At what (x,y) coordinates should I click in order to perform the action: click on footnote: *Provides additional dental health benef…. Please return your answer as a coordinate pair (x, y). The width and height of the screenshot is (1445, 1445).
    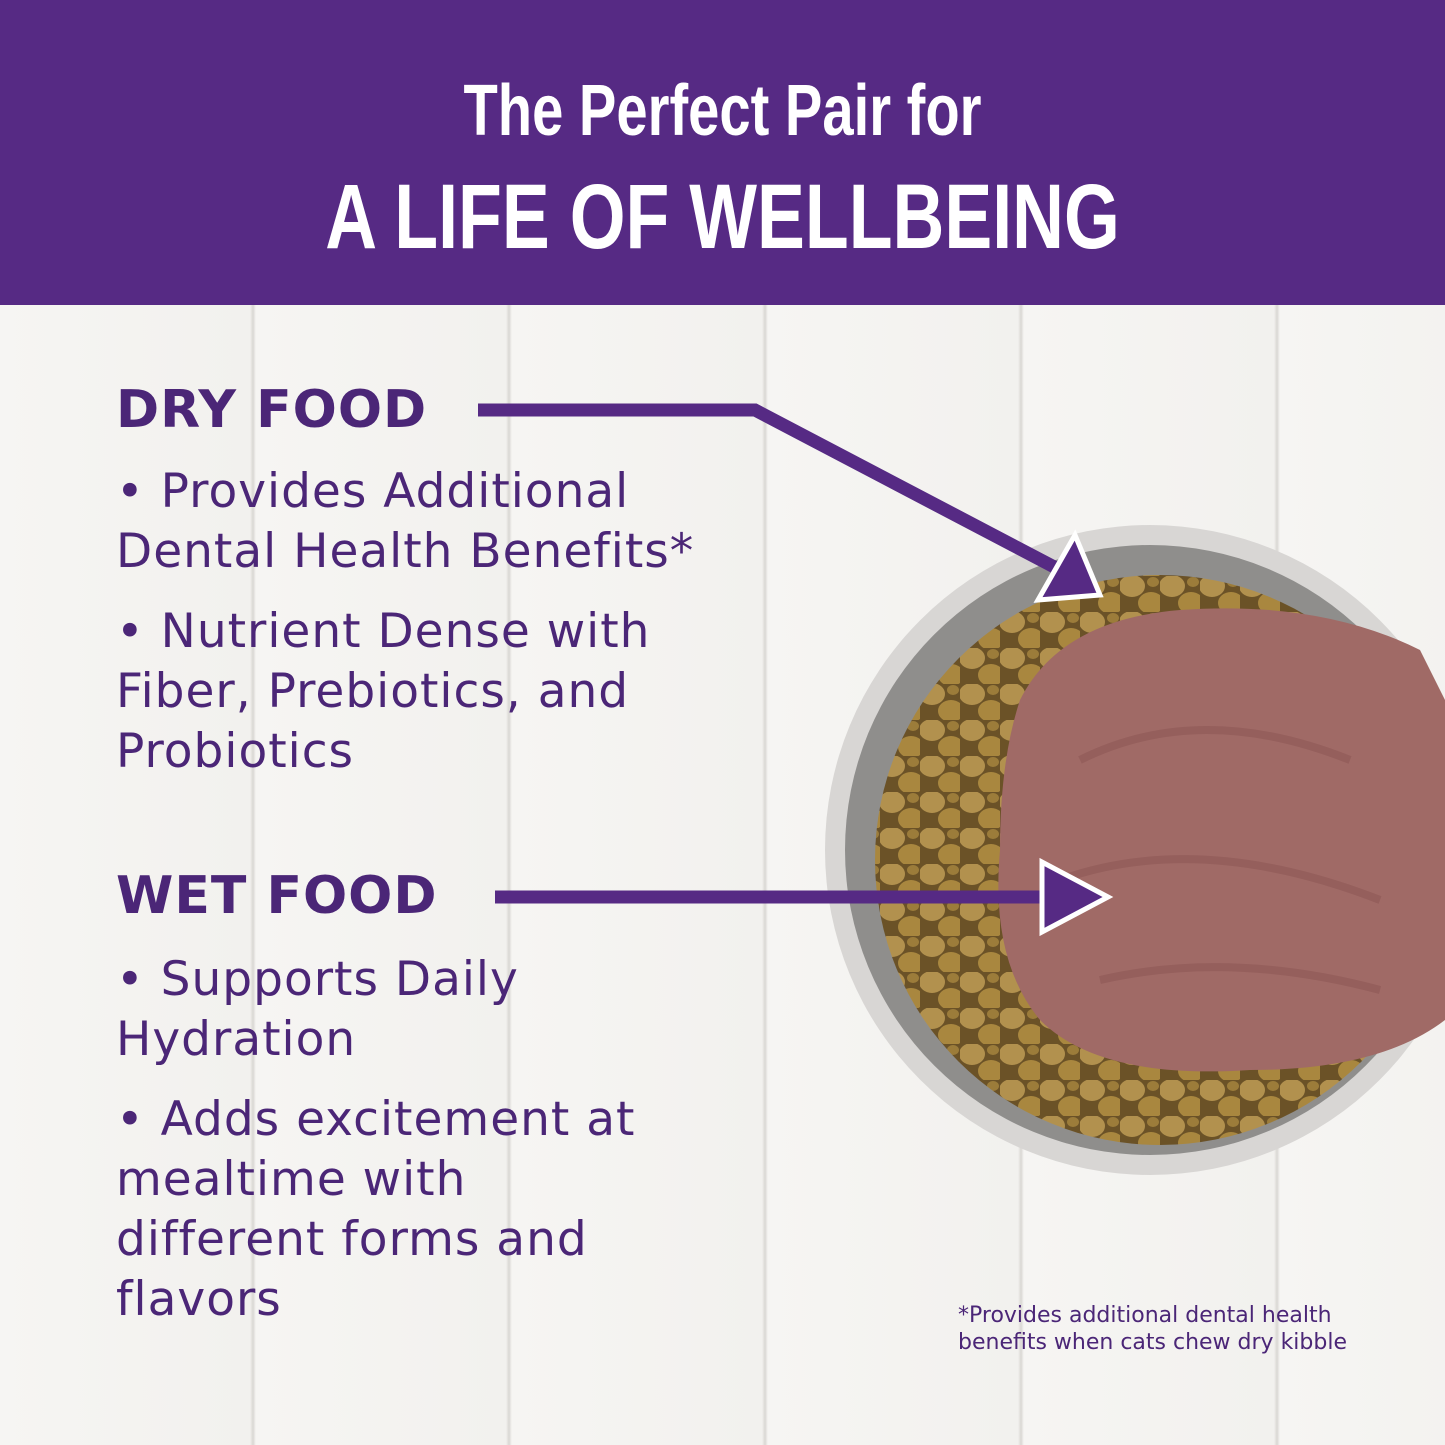
    Looking at the image, I should click on (1152, 1329).